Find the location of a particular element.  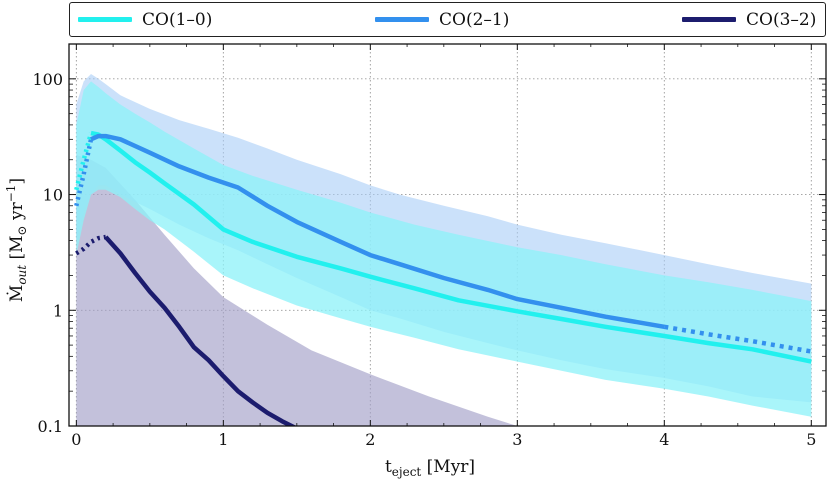

y-tick-label: 0.1 is located at coordinates (50, 426).